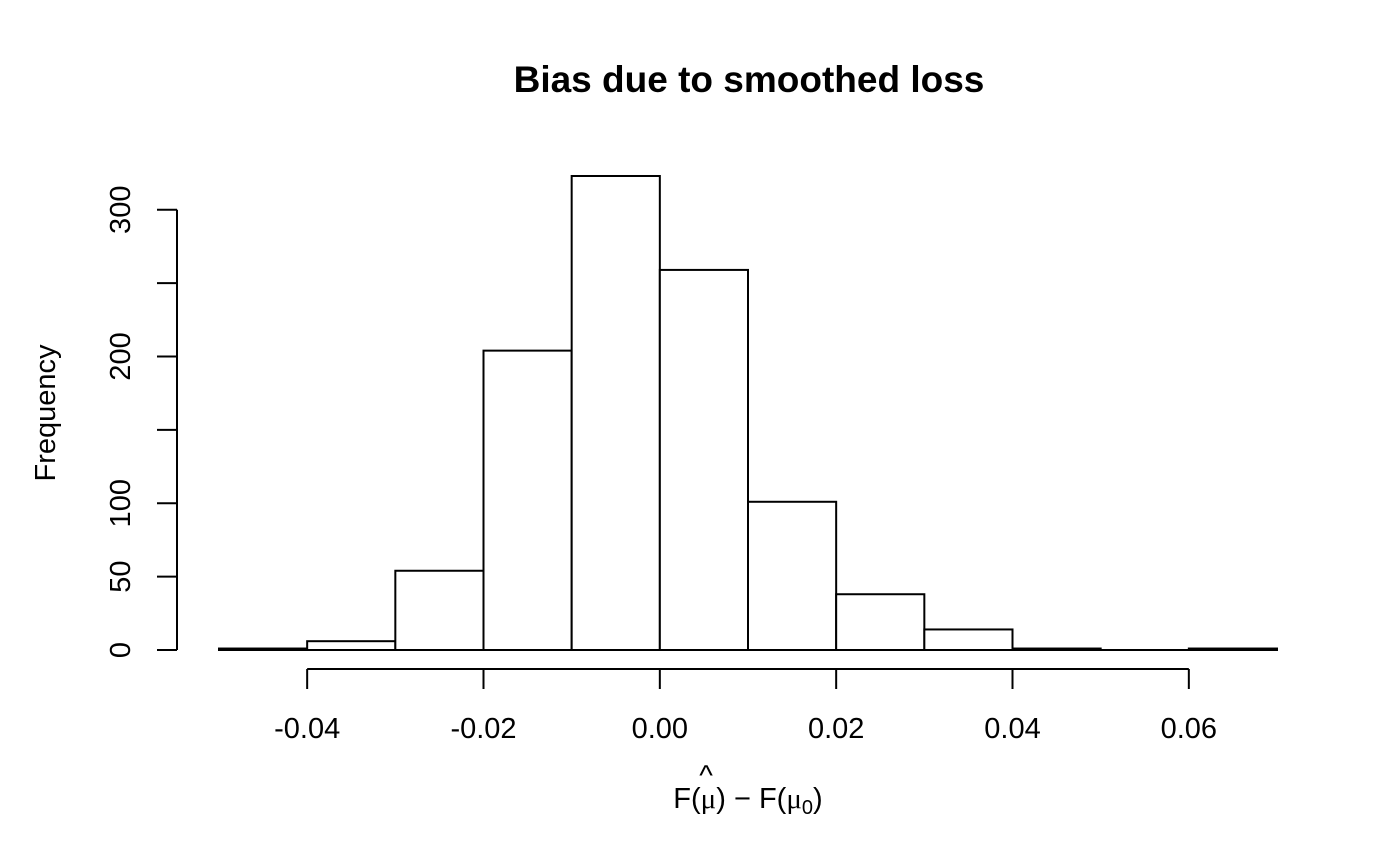 The width and height of the screenshot is (1400, 865). I want to click on y-tick-label: 0, so click(121, 650).